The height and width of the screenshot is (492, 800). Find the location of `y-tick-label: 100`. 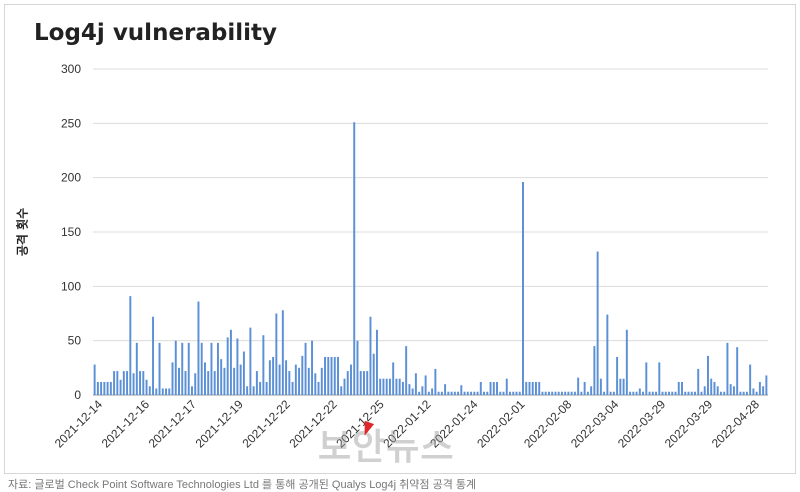

y-tick-label: 100 is located at coordinates (71, 286).